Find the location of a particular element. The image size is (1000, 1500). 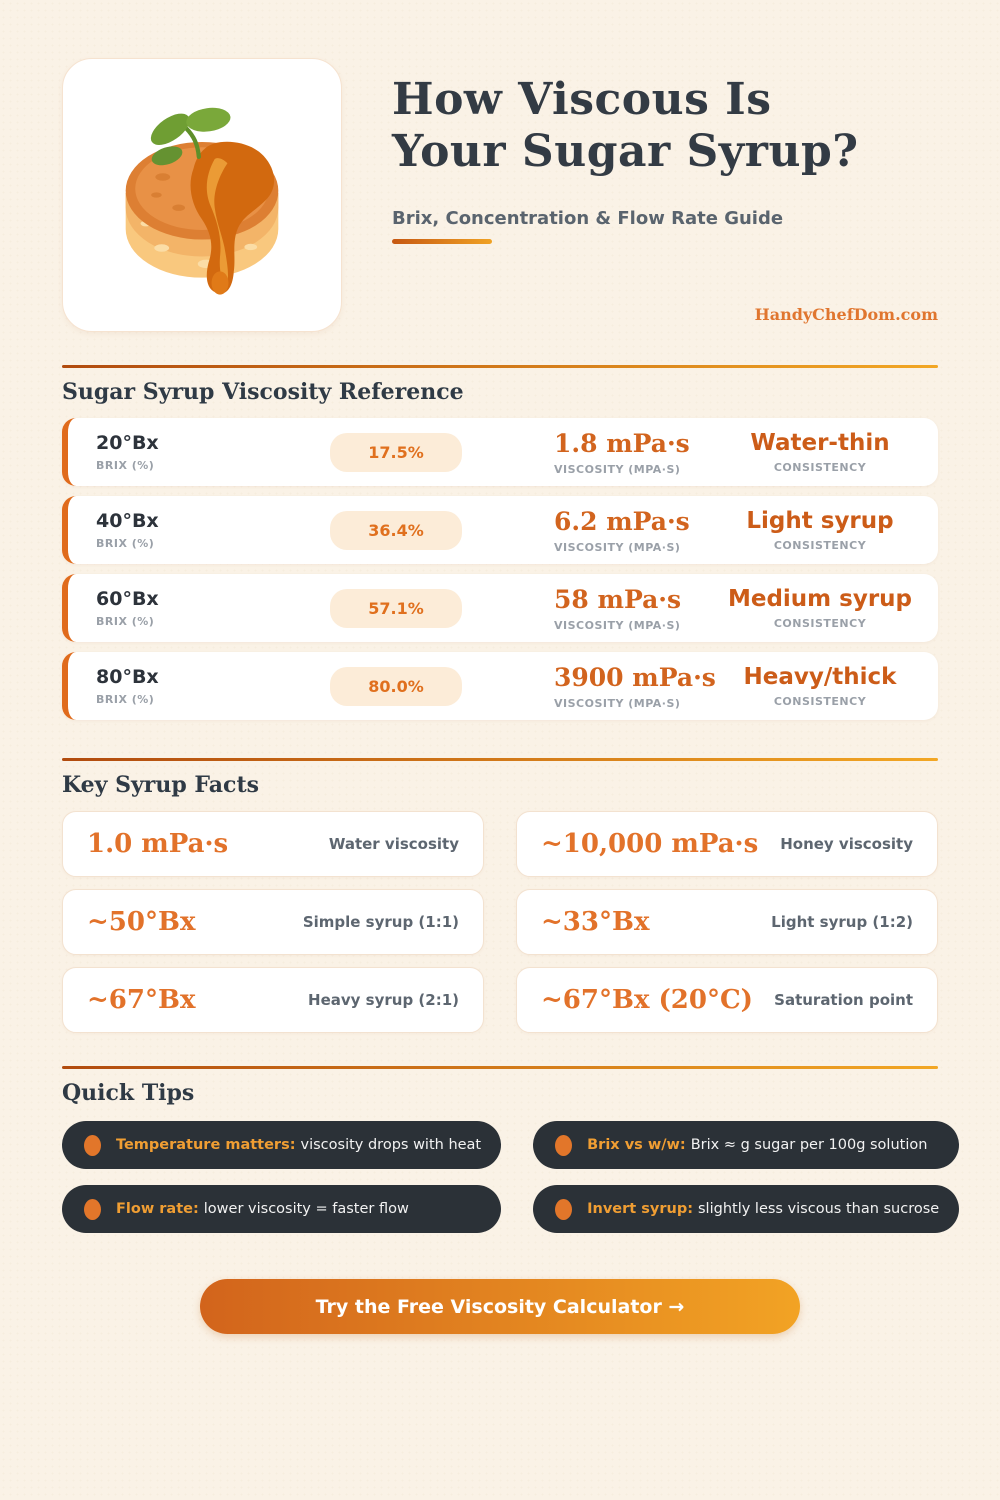

fact-value: ~67°Bx is located at coordinates (141, 1000).